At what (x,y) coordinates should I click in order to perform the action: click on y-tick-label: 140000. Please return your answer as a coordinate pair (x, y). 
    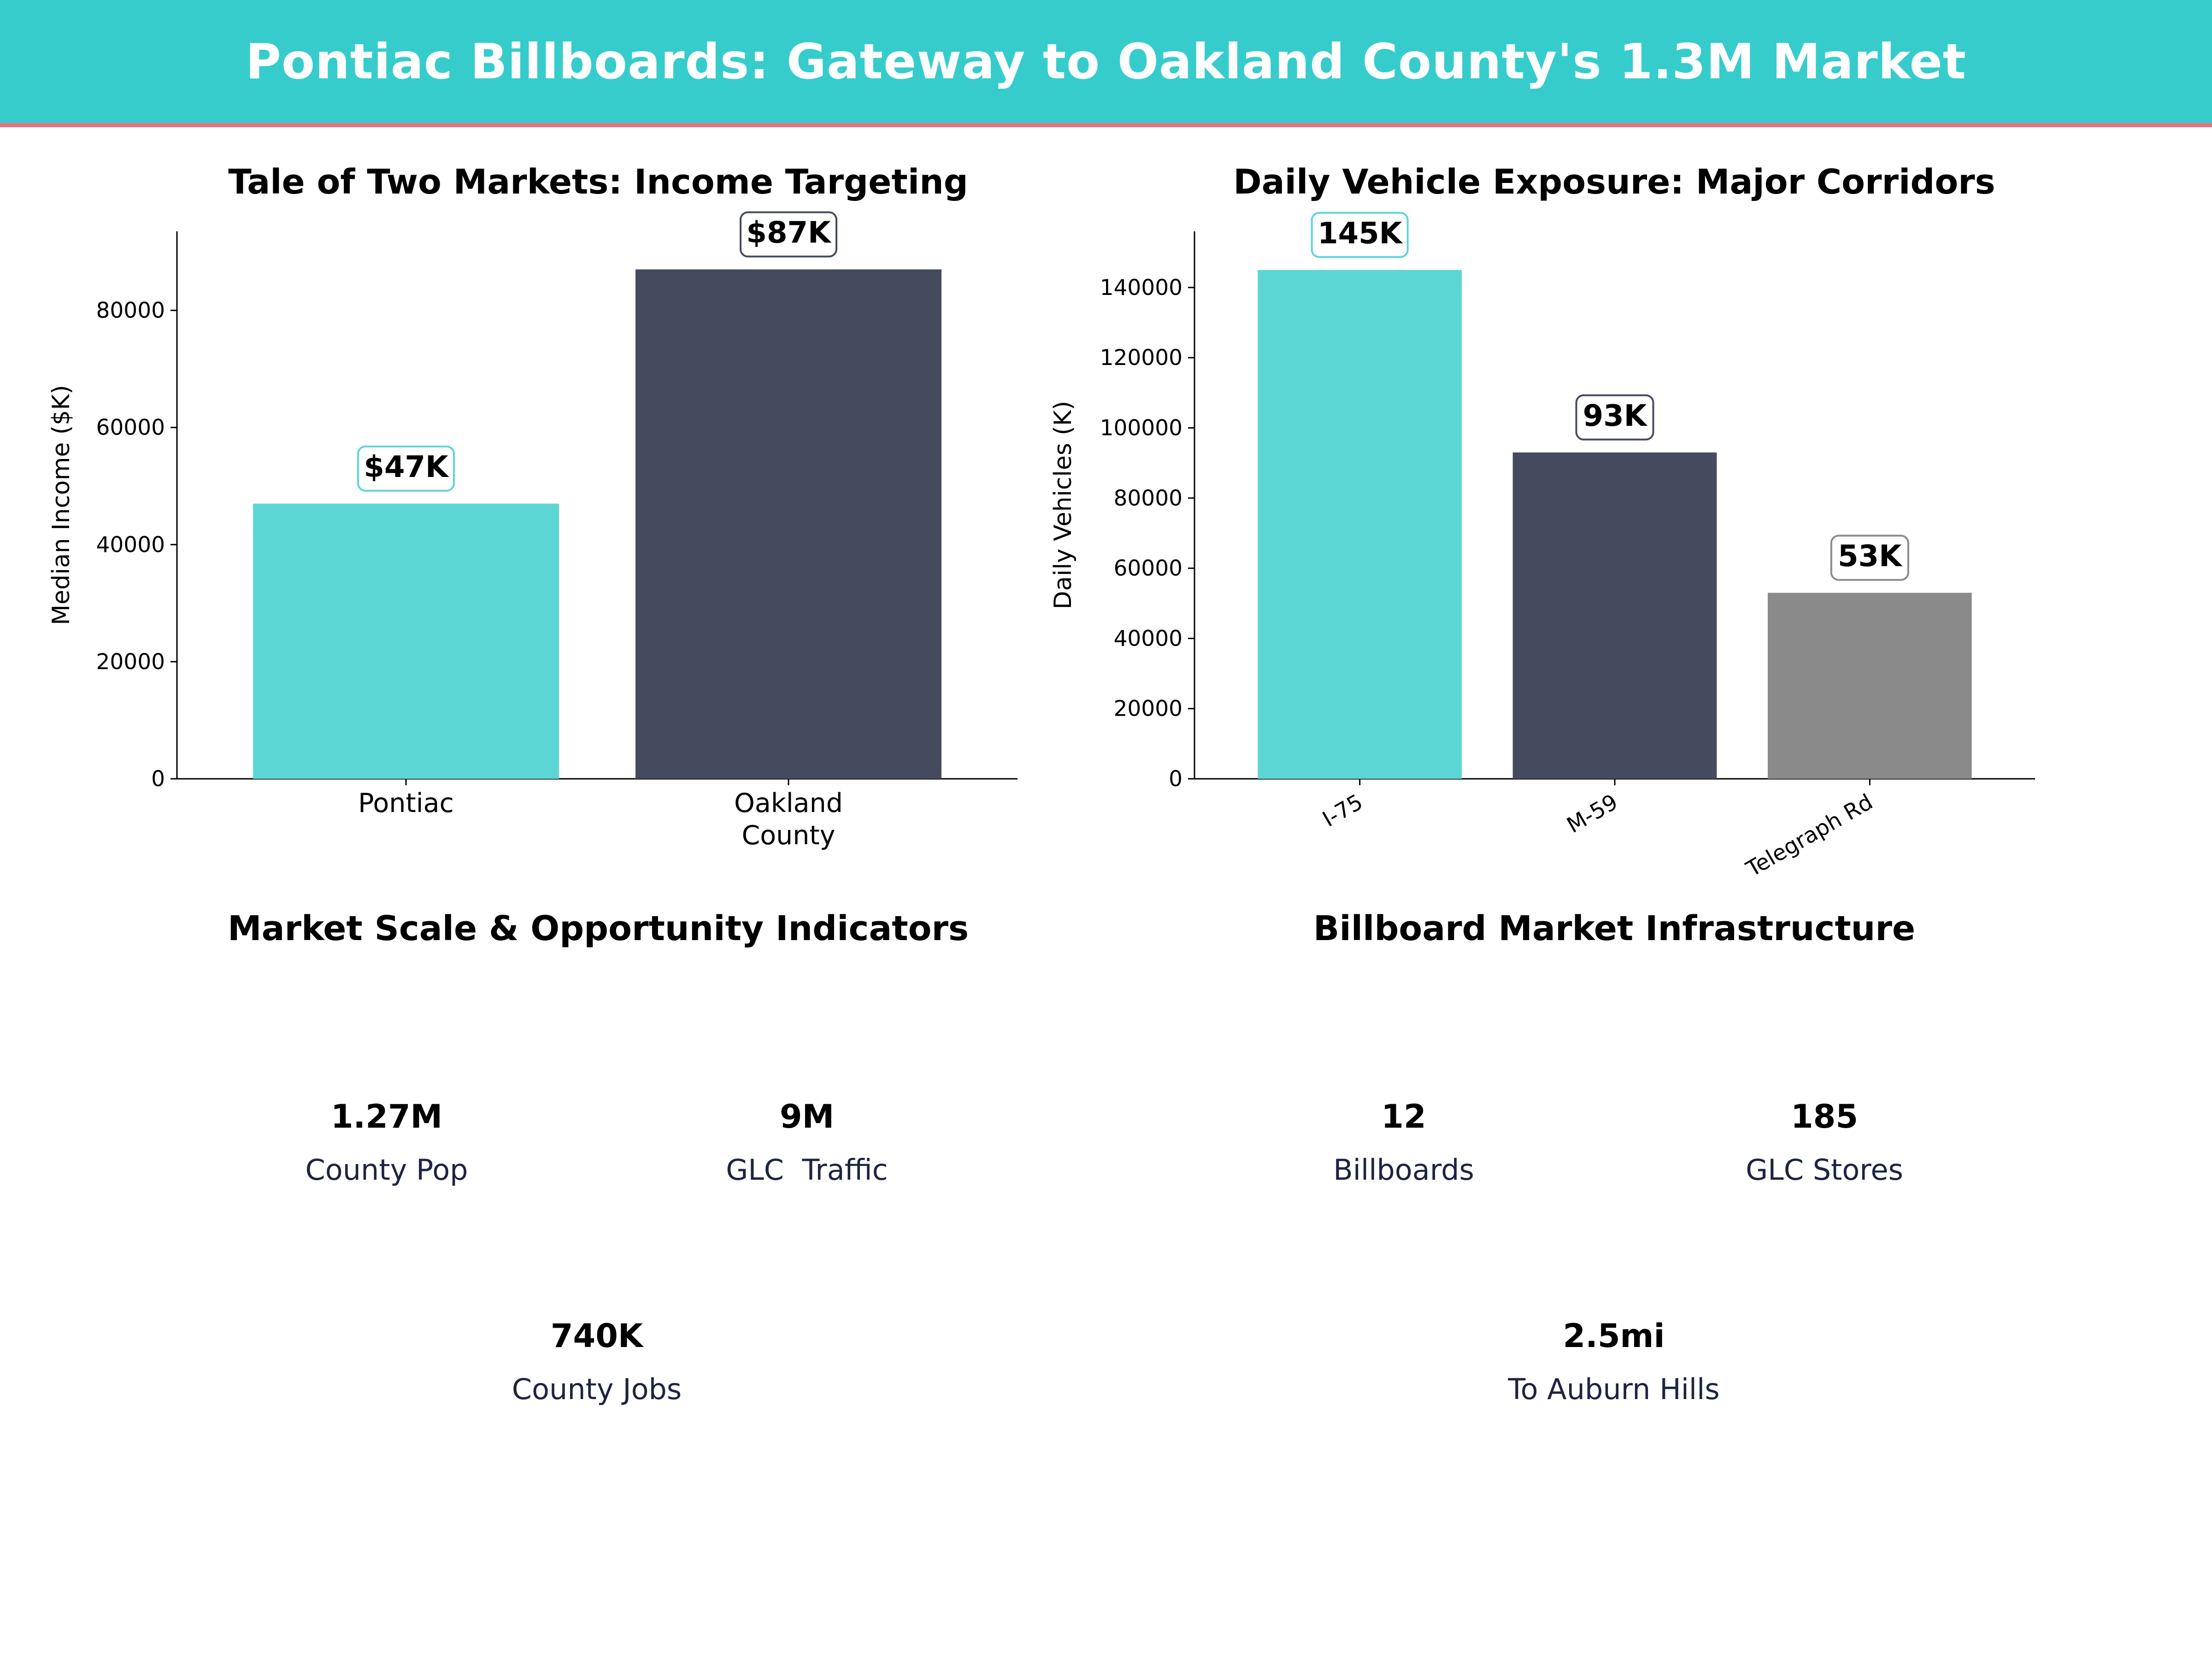
    Looking at the image, I should click on (1141, 287).